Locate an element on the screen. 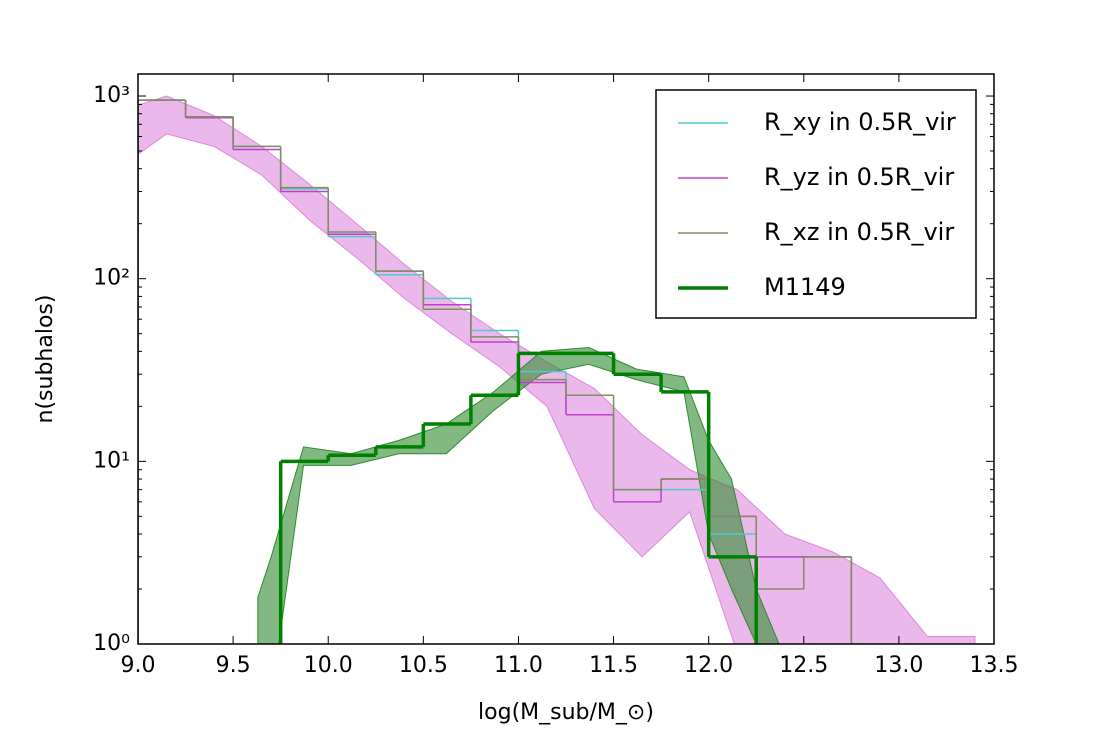 The image size is (1104, 736). y-tick-label: 10⁰ is located at coordinates (111, 643).